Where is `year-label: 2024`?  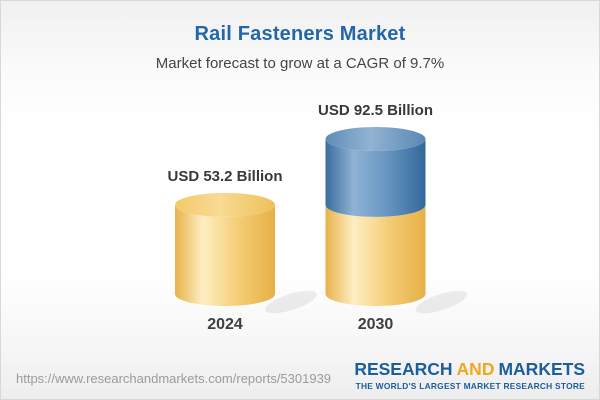
year-label: 2024 is located at coordinates (225, 324).